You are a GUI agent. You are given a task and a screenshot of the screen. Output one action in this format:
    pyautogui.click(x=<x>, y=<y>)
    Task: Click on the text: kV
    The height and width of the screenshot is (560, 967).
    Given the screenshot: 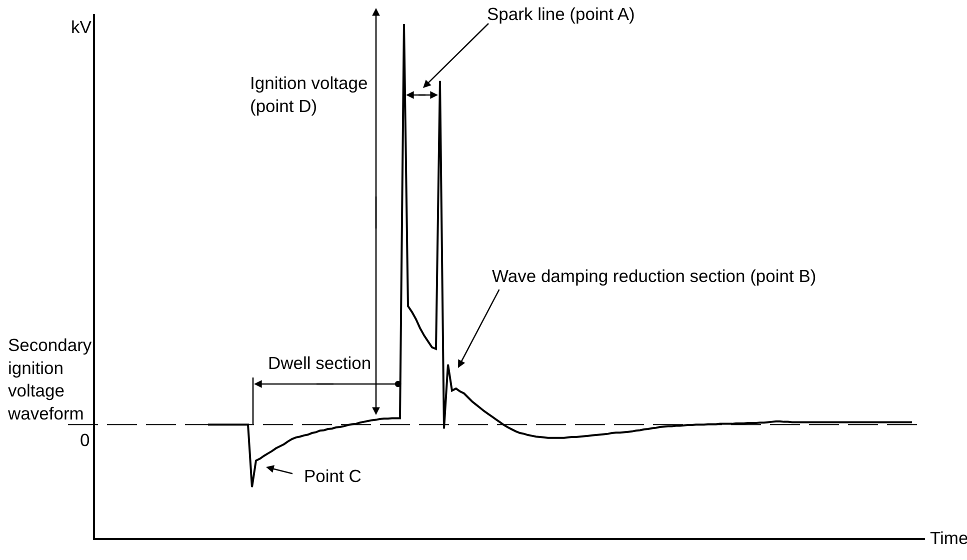 What is the action you would take?
    pyautogui.click(x=81, y=27)
    